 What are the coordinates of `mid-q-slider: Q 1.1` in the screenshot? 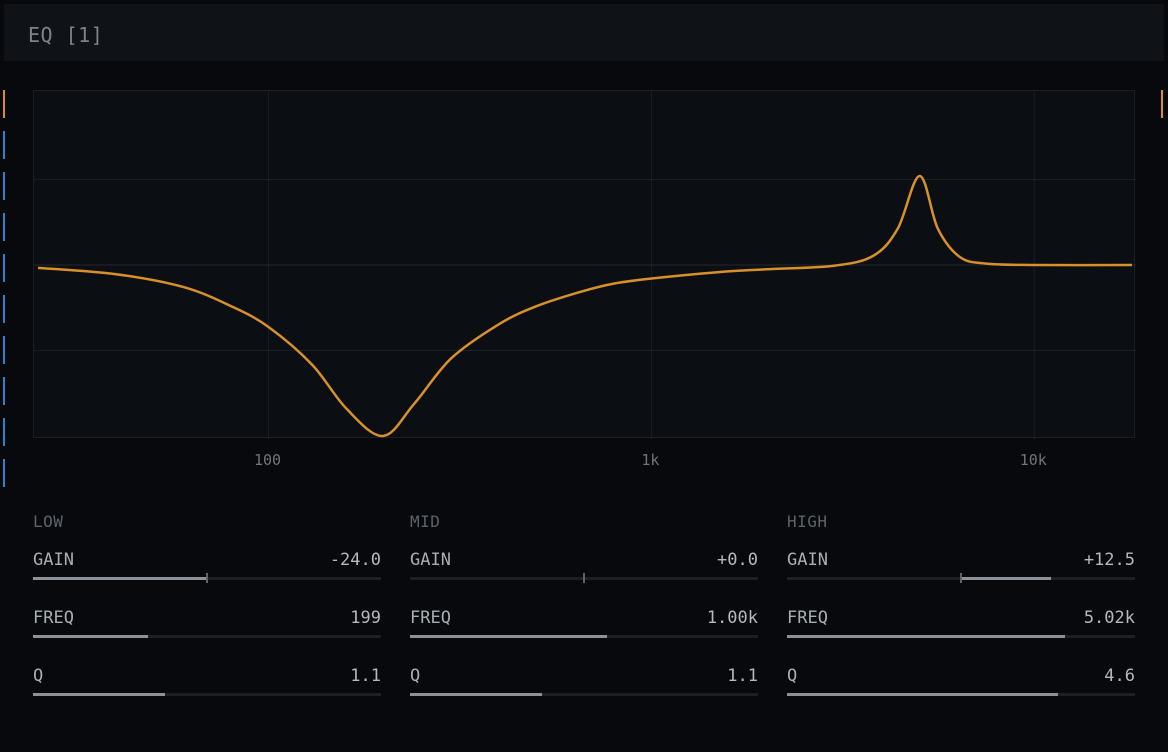 It's located at (584, 686).